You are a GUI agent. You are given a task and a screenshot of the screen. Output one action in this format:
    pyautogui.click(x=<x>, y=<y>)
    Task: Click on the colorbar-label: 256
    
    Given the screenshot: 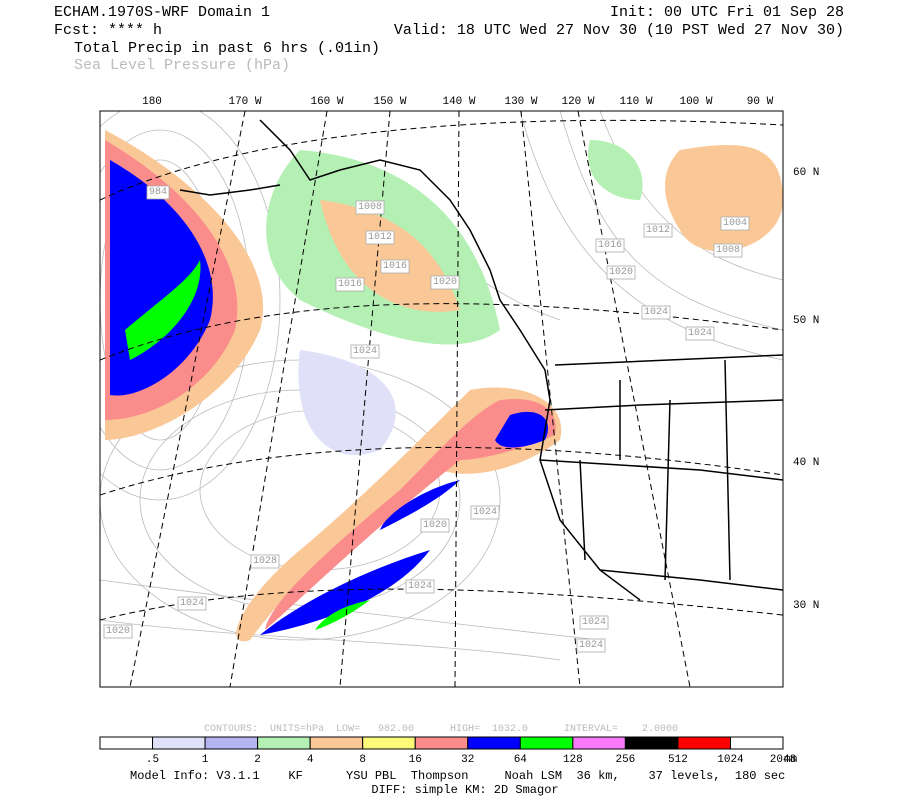 What is the action you would take?
    pyautogui.click(x=625, y=760)
    